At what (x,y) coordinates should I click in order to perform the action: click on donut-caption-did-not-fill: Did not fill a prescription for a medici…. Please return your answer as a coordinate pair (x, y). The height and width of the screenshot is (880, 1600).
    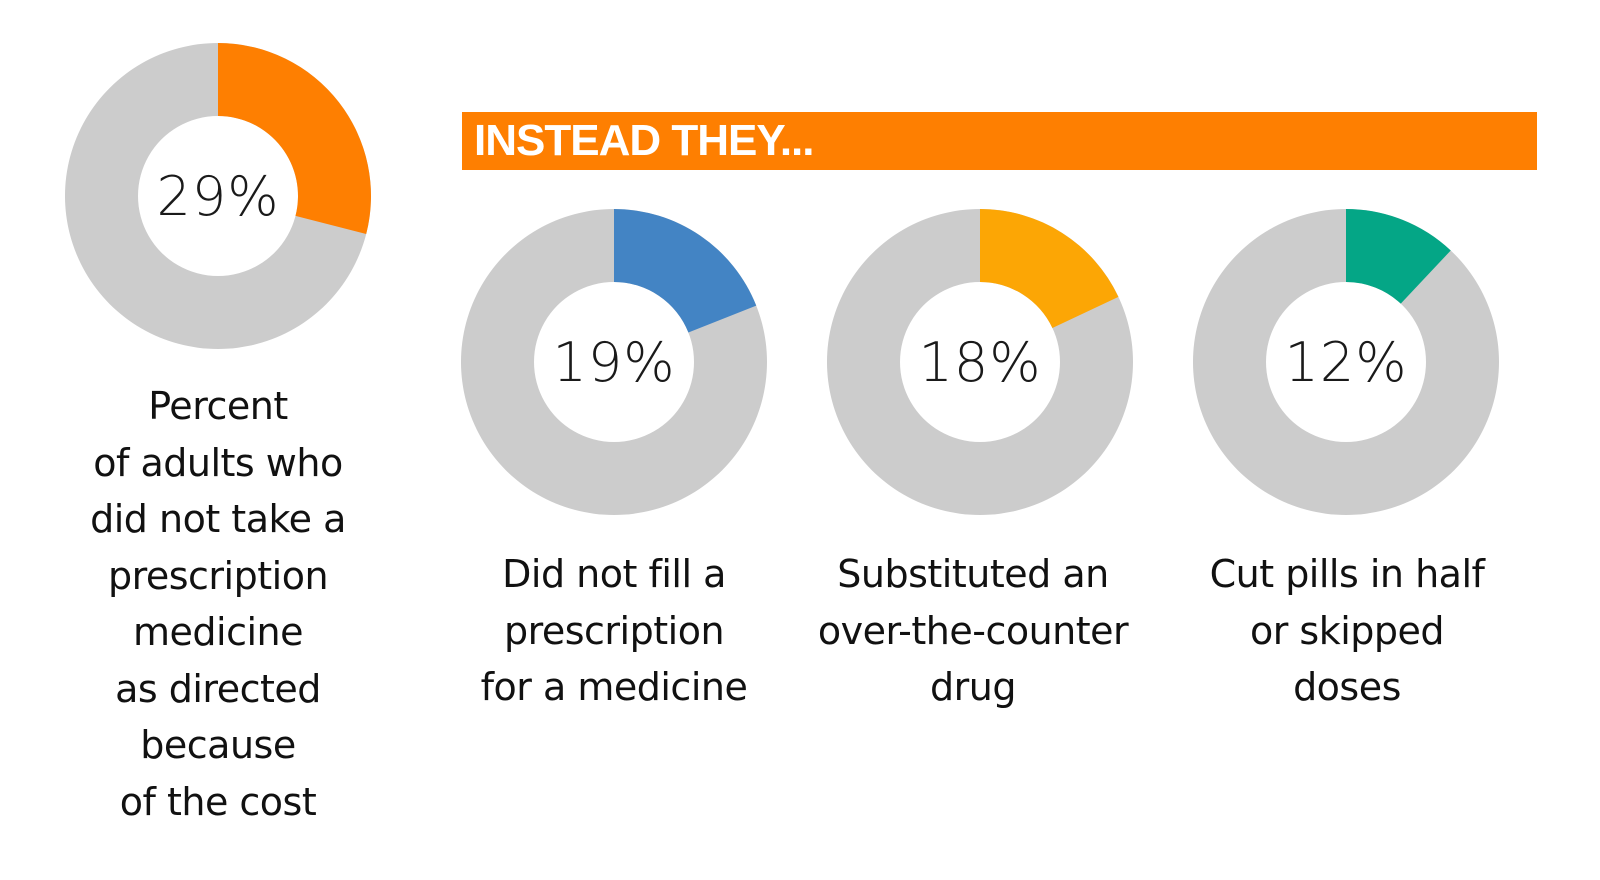
    Looking at the image, I should click on (614, 630).